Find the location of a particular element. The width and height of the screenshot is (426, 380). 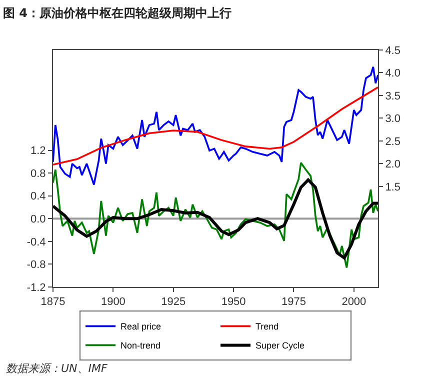

y-tick-label: 0.4 is located at coordinates (38, 196).